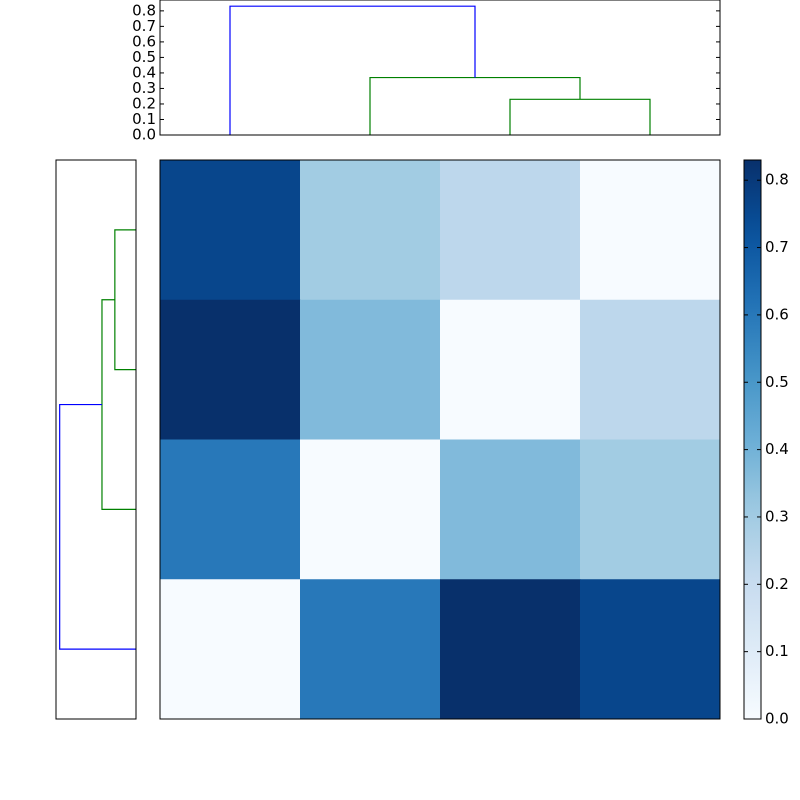 Image resolution: width=800 pixels, height=800 pixels. What do you see at coordinates (144, 26) in the screenshot?
I see `y-tick-label: 0.7` at bounding box center [144, 26].